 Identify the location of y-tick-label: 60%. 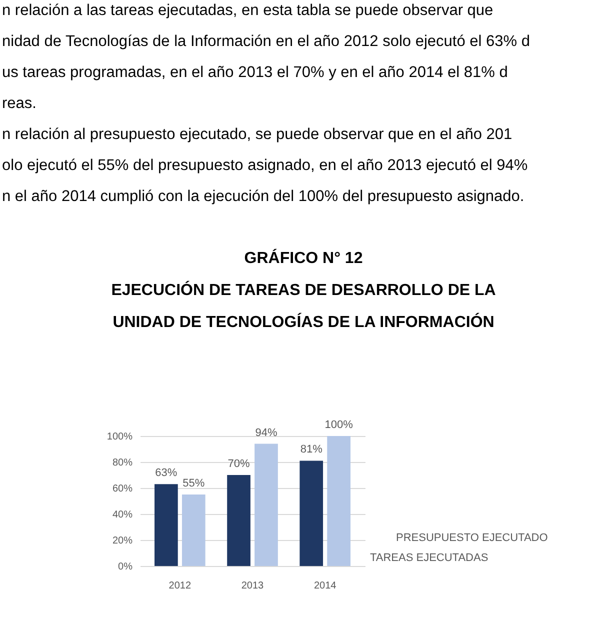
(122, 489).